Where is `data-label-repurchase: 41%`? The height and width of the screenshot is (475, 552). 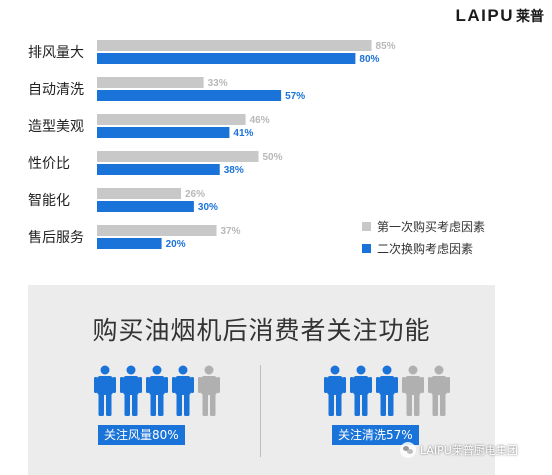 data-label-repurchase: 41% is located at coordinates (243, 133).